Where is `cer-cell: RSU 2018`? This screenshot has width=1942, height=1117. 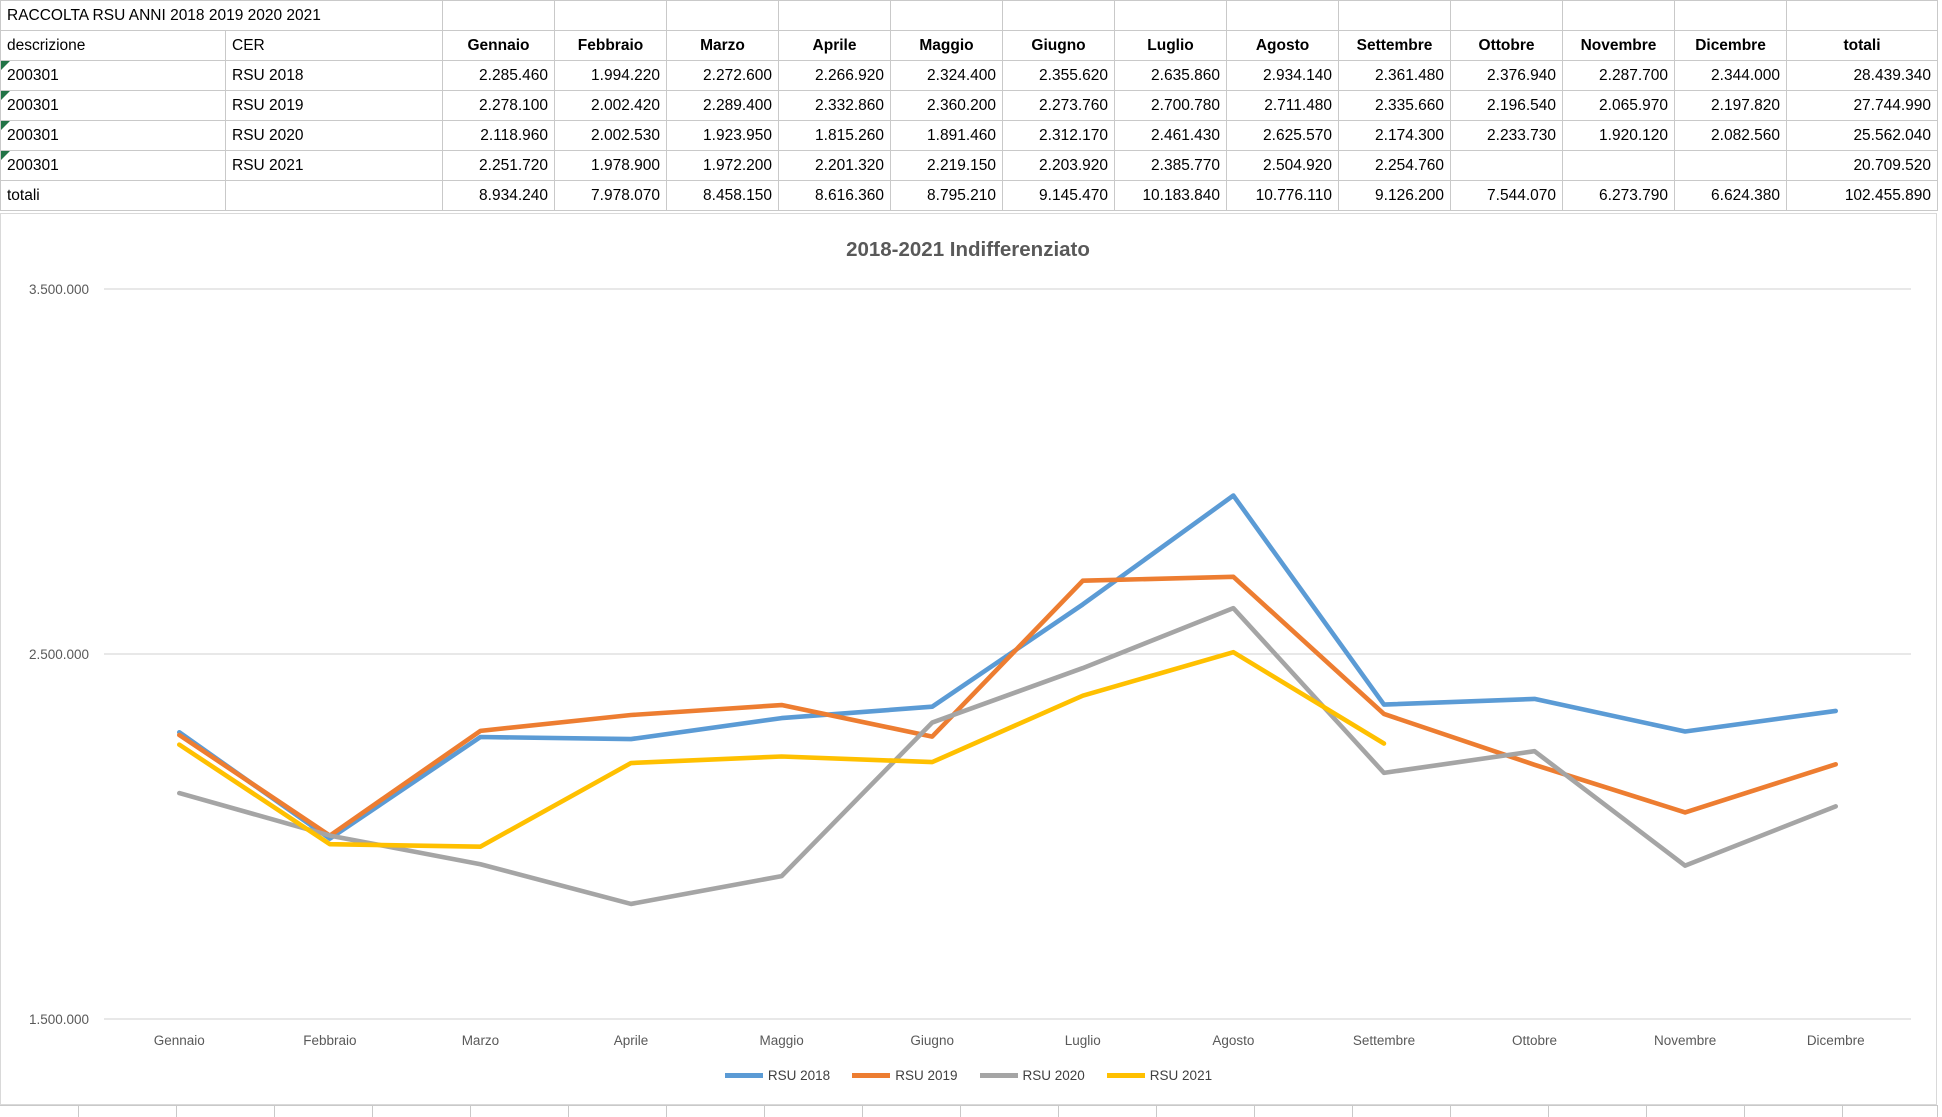
cer-cell: RSU 2018 is located at coordinates (334, 75).